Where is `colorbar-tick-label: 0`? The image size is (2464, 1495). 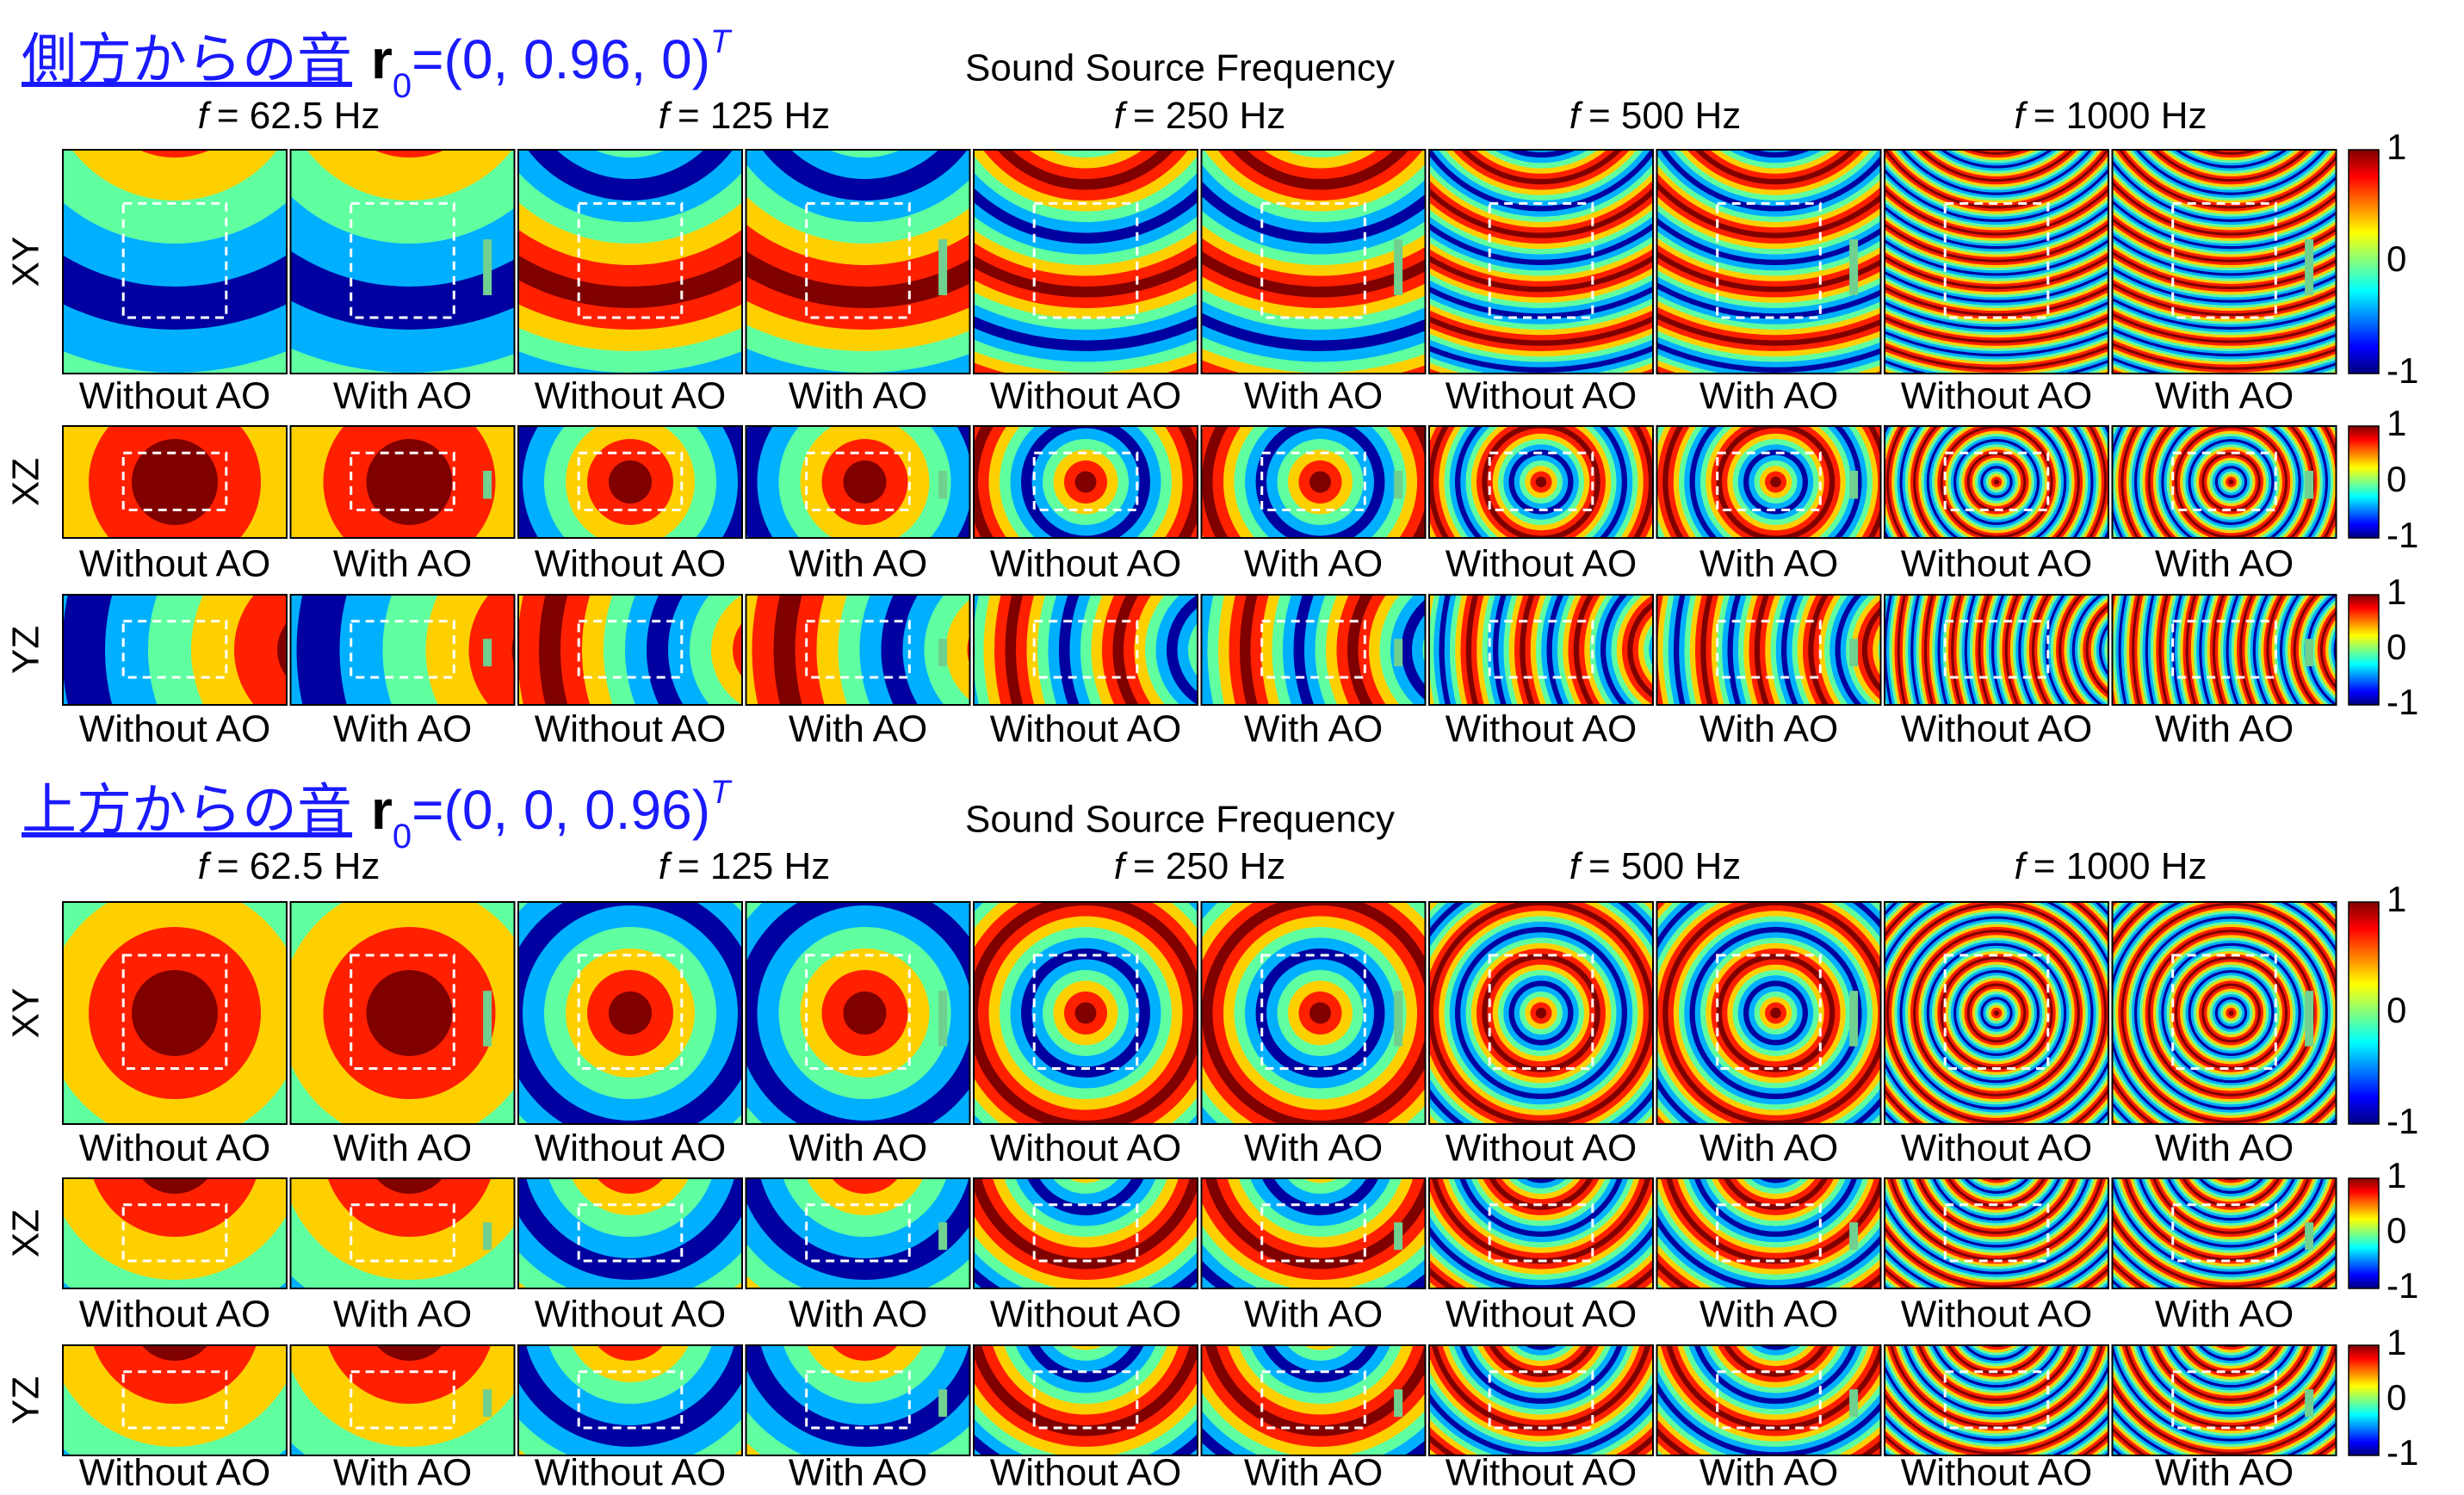 colorbar-tick-label: 0 is located at coordinates (2396, 258).